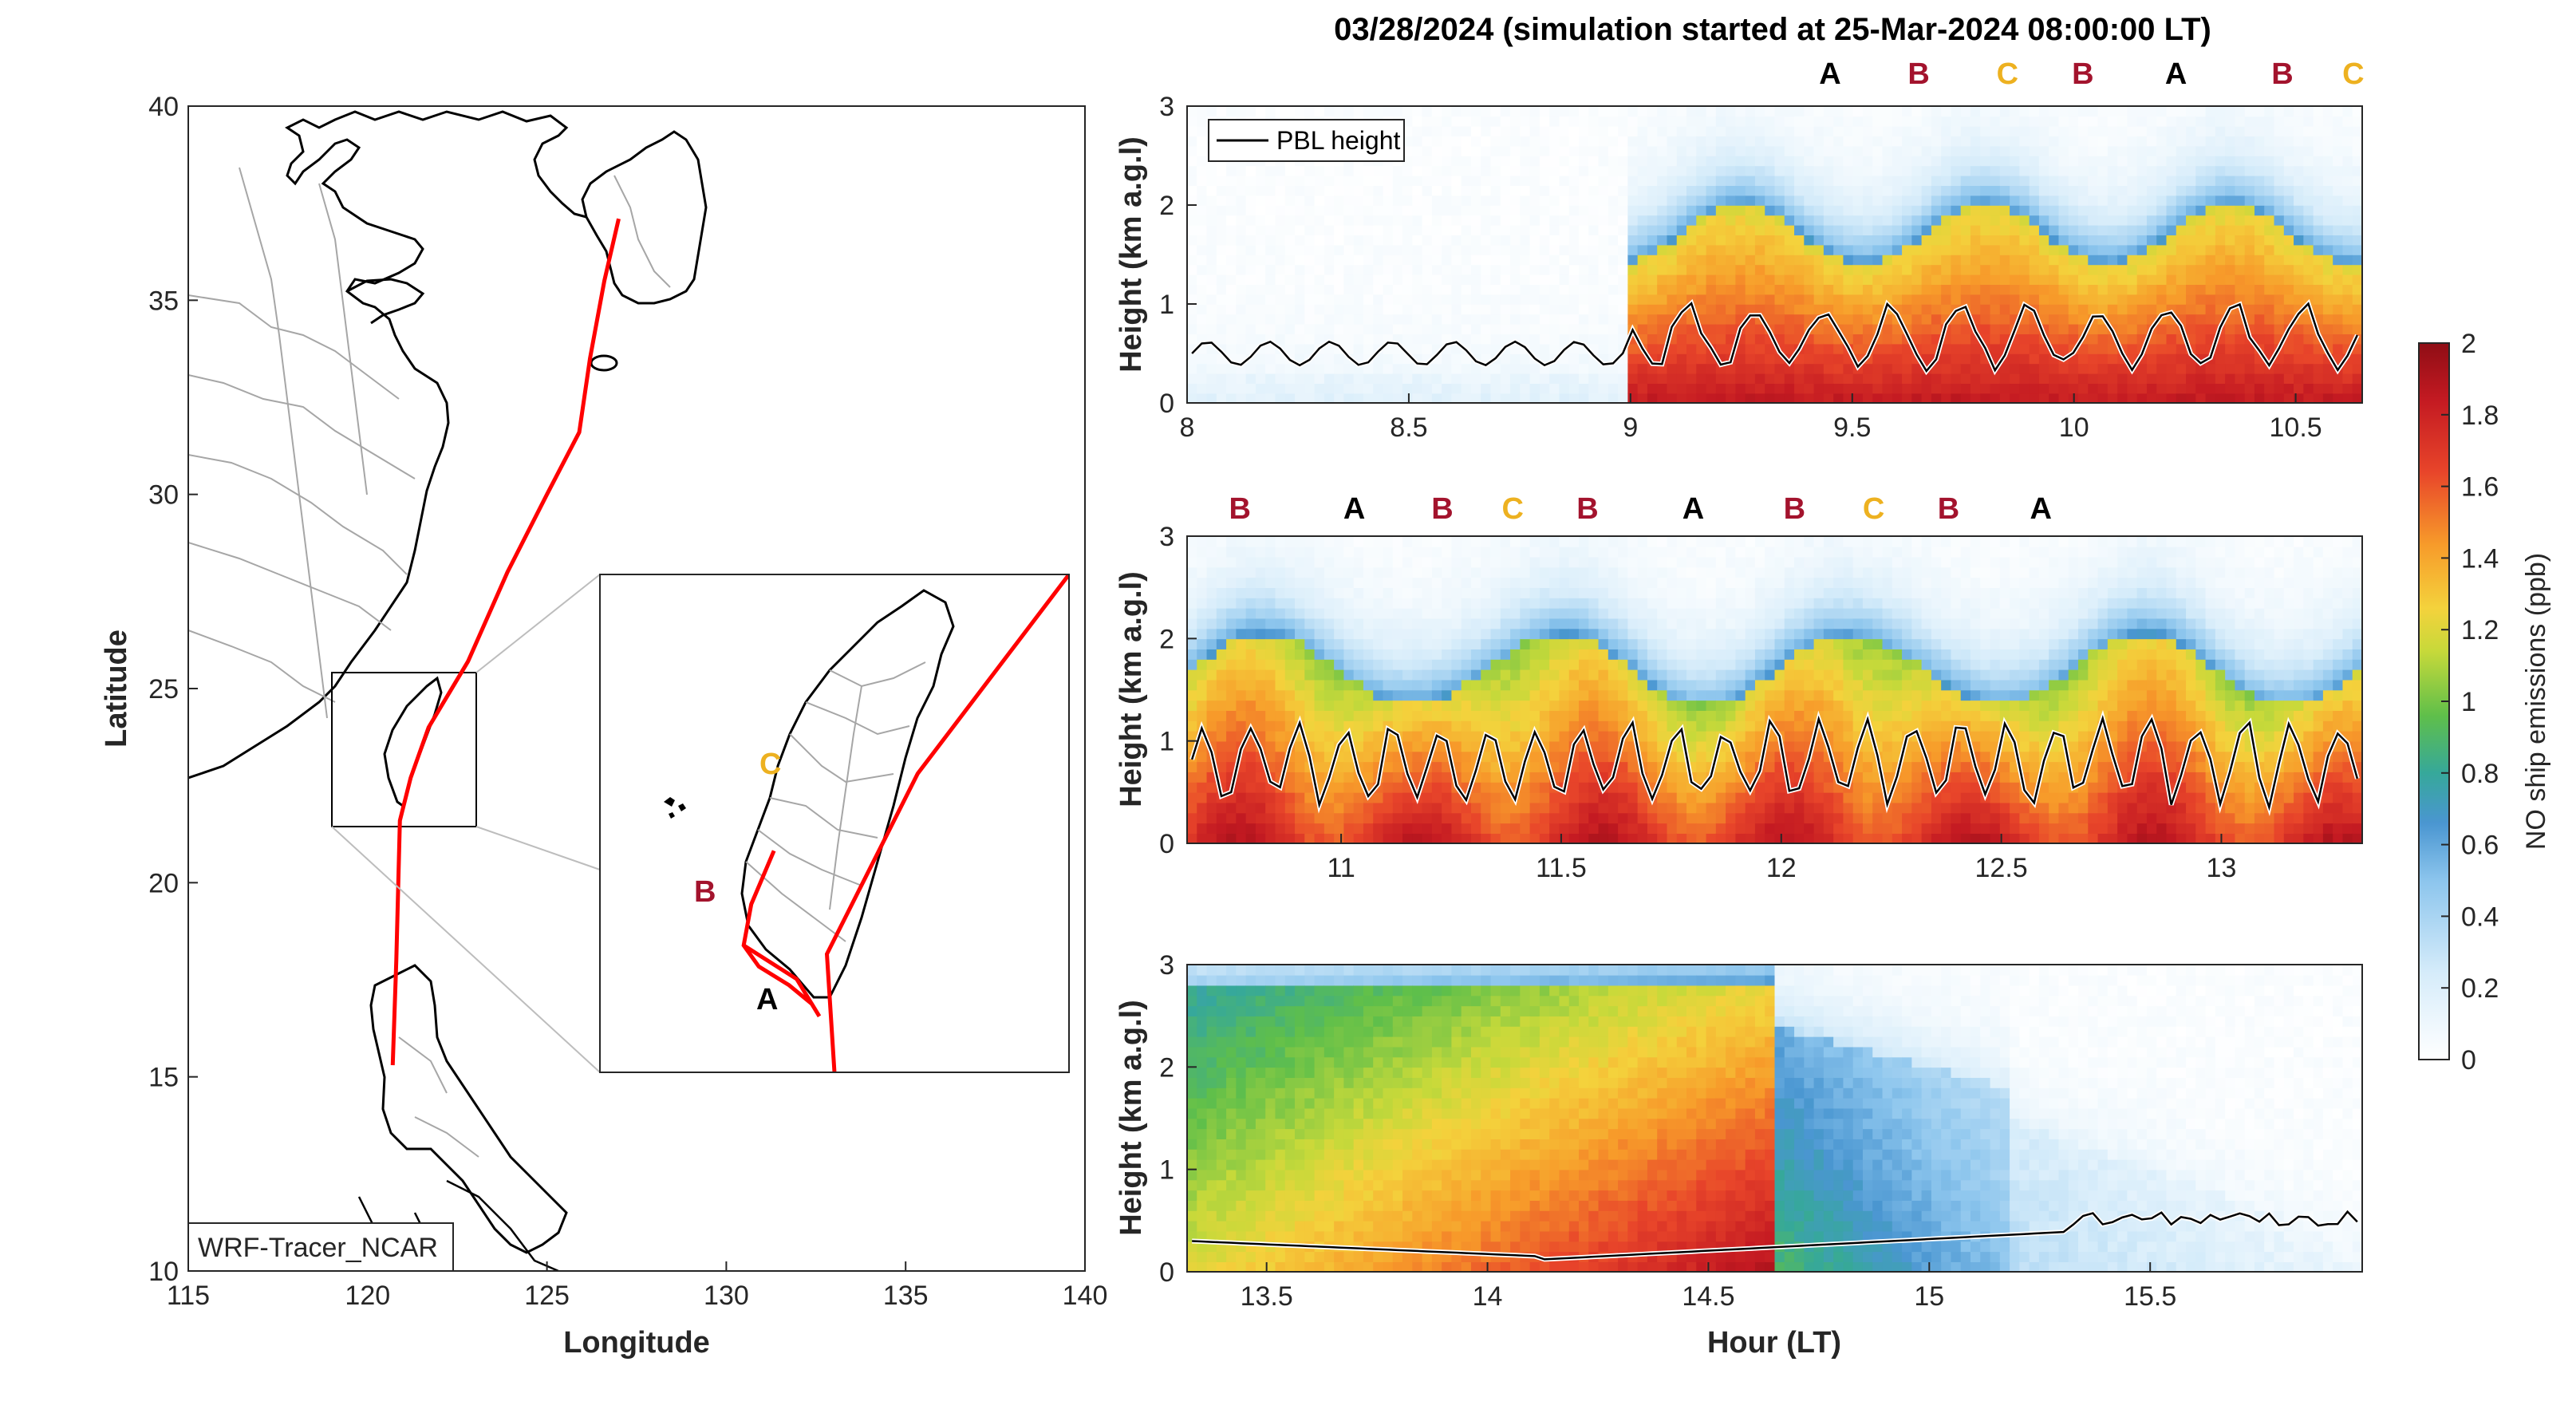  What do you see at coordinates (163, 495) in the screenshot?
I see `map-y-tick-label: 30` at bounding box center [163, 495].